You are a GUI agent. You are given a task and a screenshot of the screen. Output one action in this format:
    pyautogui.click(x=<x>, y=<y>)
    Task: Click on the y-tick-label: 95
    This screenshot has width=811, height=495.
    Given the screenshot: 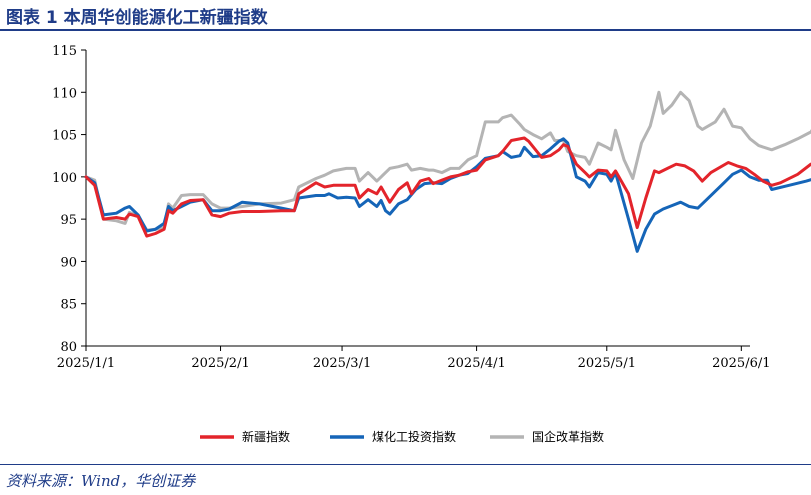 What is the action you would take?
    pyautogui.click(x=68, y=220)
    